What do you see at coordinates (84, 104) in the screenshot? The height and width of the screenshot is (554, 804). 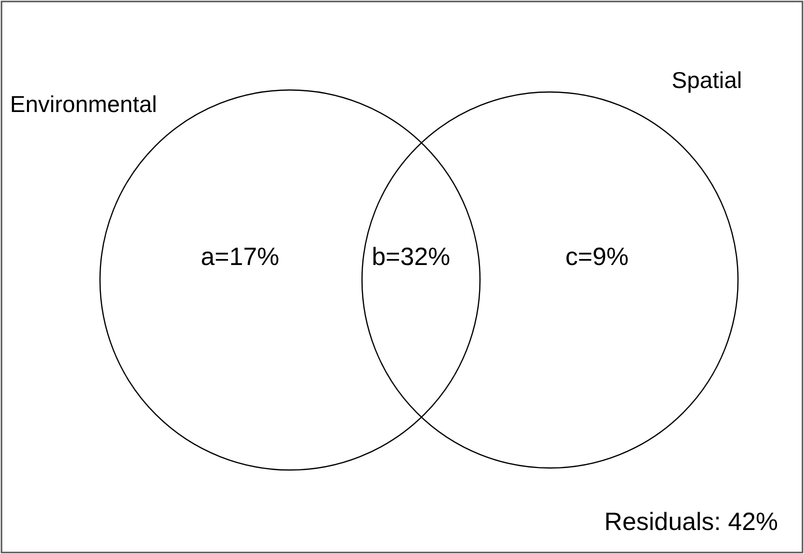 I see `text: Environmental` at bounding box center [84, 104].